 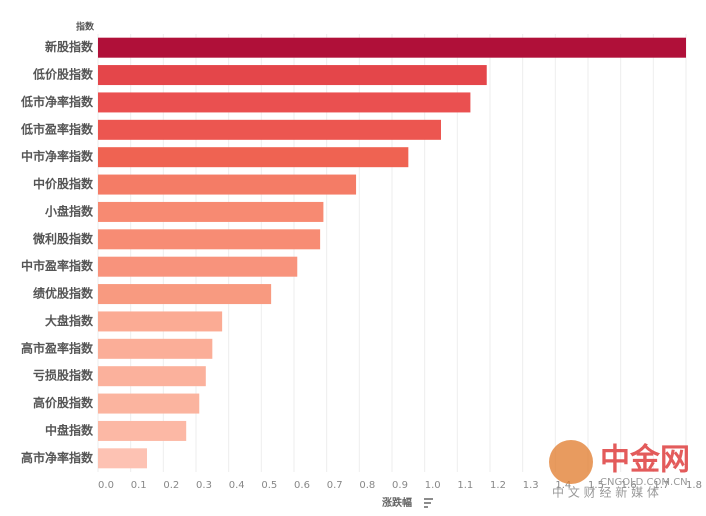 I want to click on y-tick-label: 中价股指数, so click(x=63, y=183).